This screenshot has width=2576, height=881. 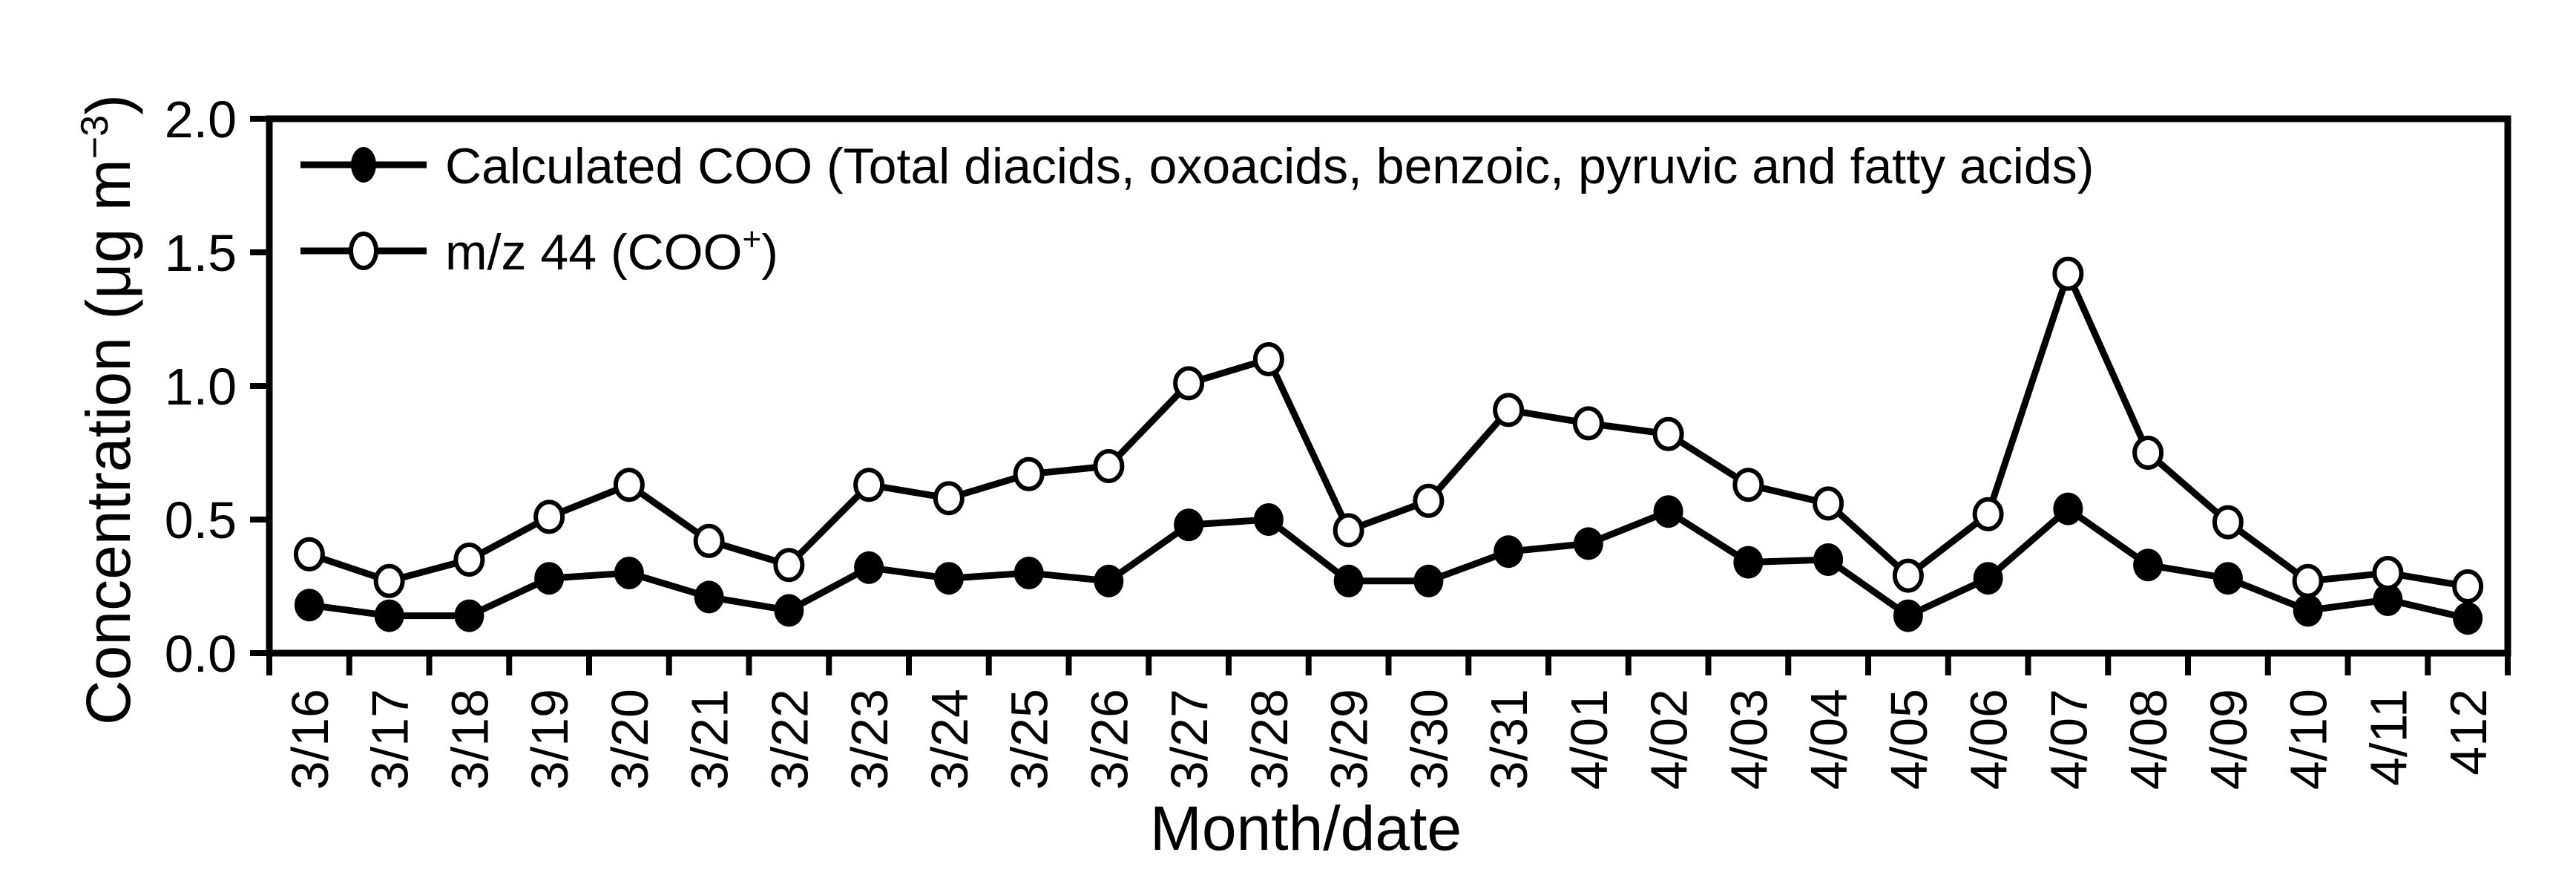 I want to click on x-tick-label: 4/10, so click(x=2309, y=740).